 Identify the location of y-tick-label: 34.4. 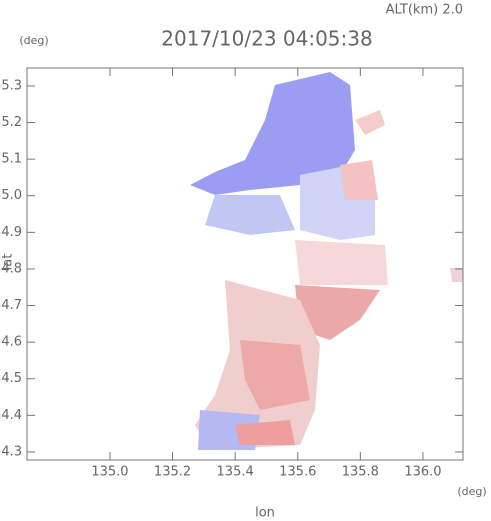
(11, 415).